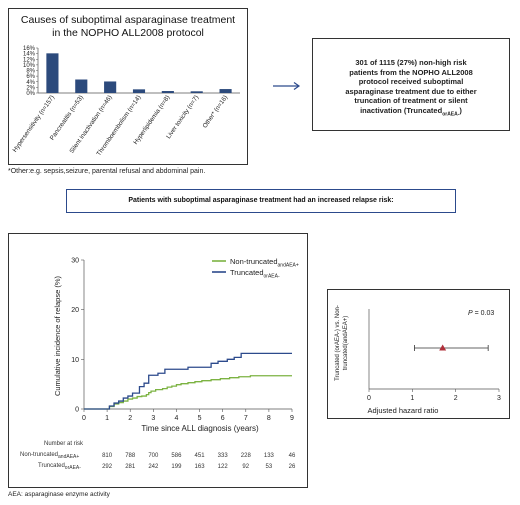 The image size is (520, 505). Describe the element at coordinates (153, 418) in the screenshot. I see `km-x-tick-label: 3` at that location.